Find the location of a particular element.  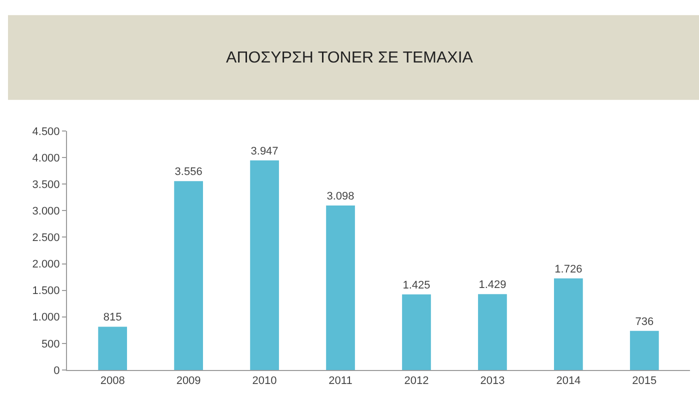

y-tick-label: 2.000 is located at coordinates (46, 264).